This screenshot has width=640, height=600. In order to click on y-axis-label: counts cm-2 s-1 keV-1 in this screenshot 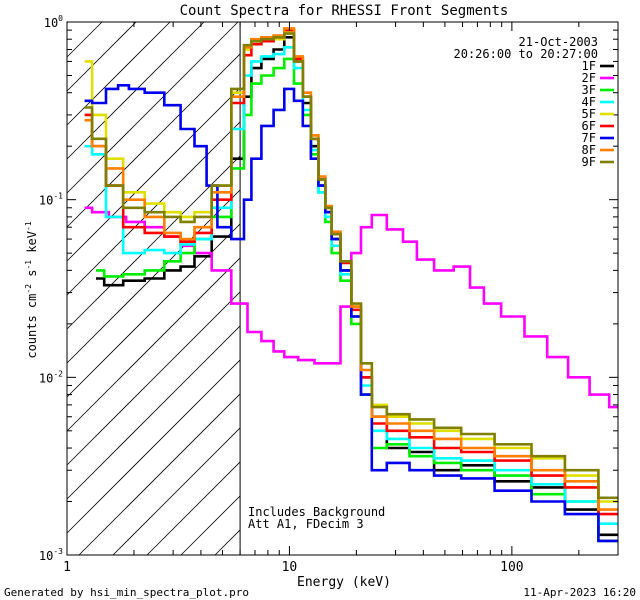, I will do `click(31, 289)`.